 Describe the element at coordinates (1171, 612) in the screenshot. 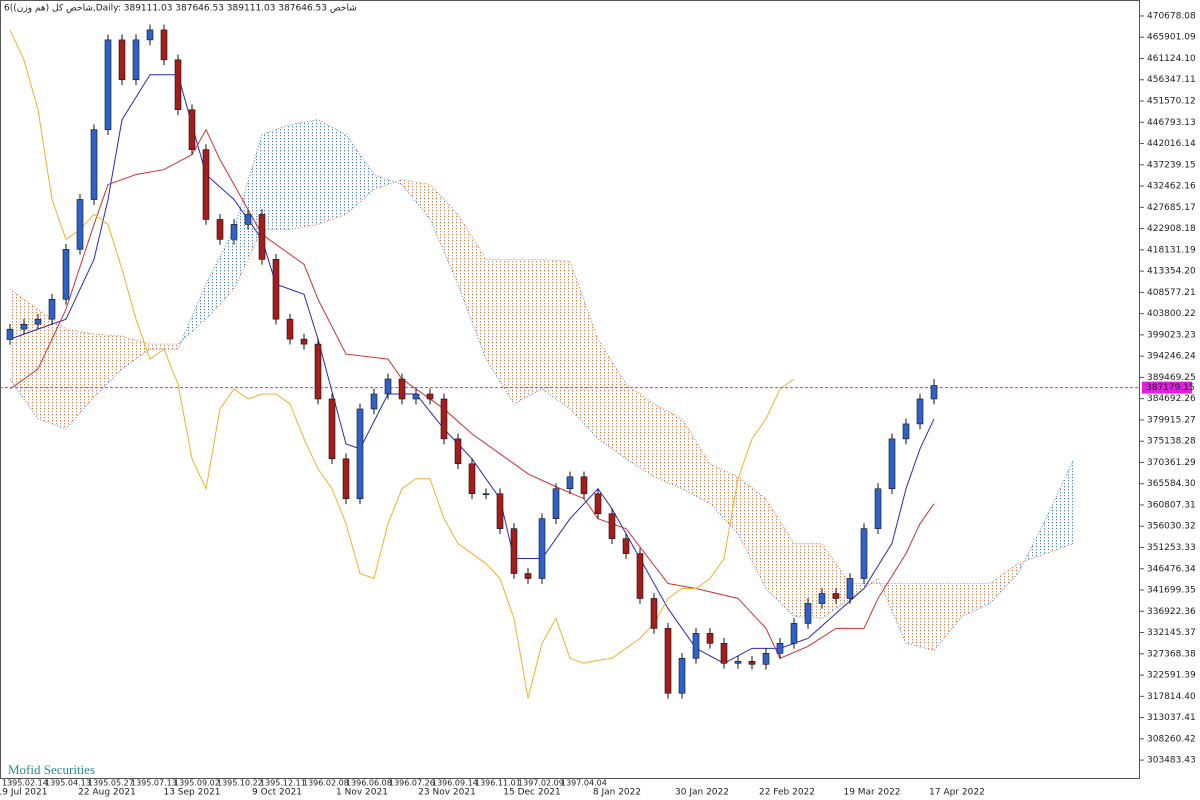

I see `y-tick-label: 336922.36` at that location.